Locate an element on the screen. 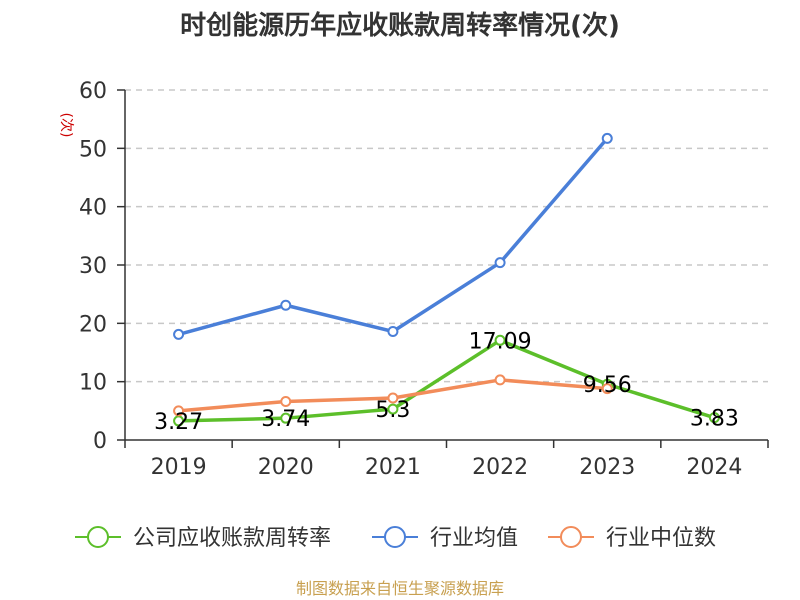  data-label: 3.74 is located at coordinates (285, 419).